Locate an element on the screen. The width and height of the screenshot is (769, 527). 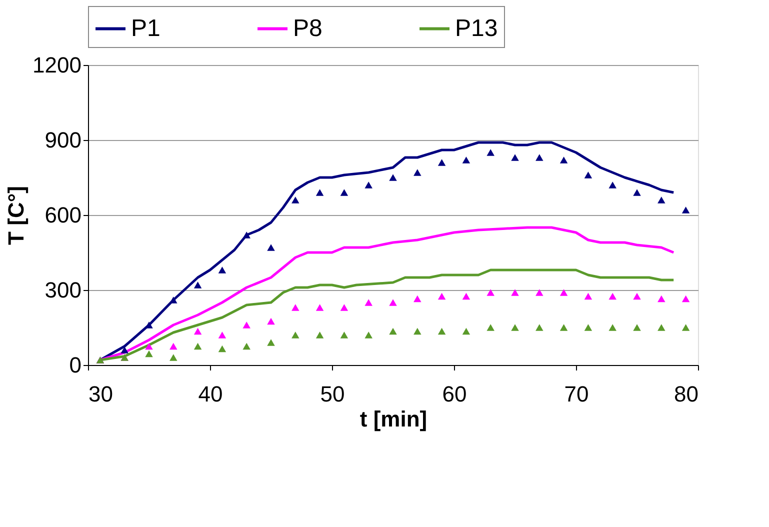
x-axis-title: t [min] is located at coordinates (394, 419).